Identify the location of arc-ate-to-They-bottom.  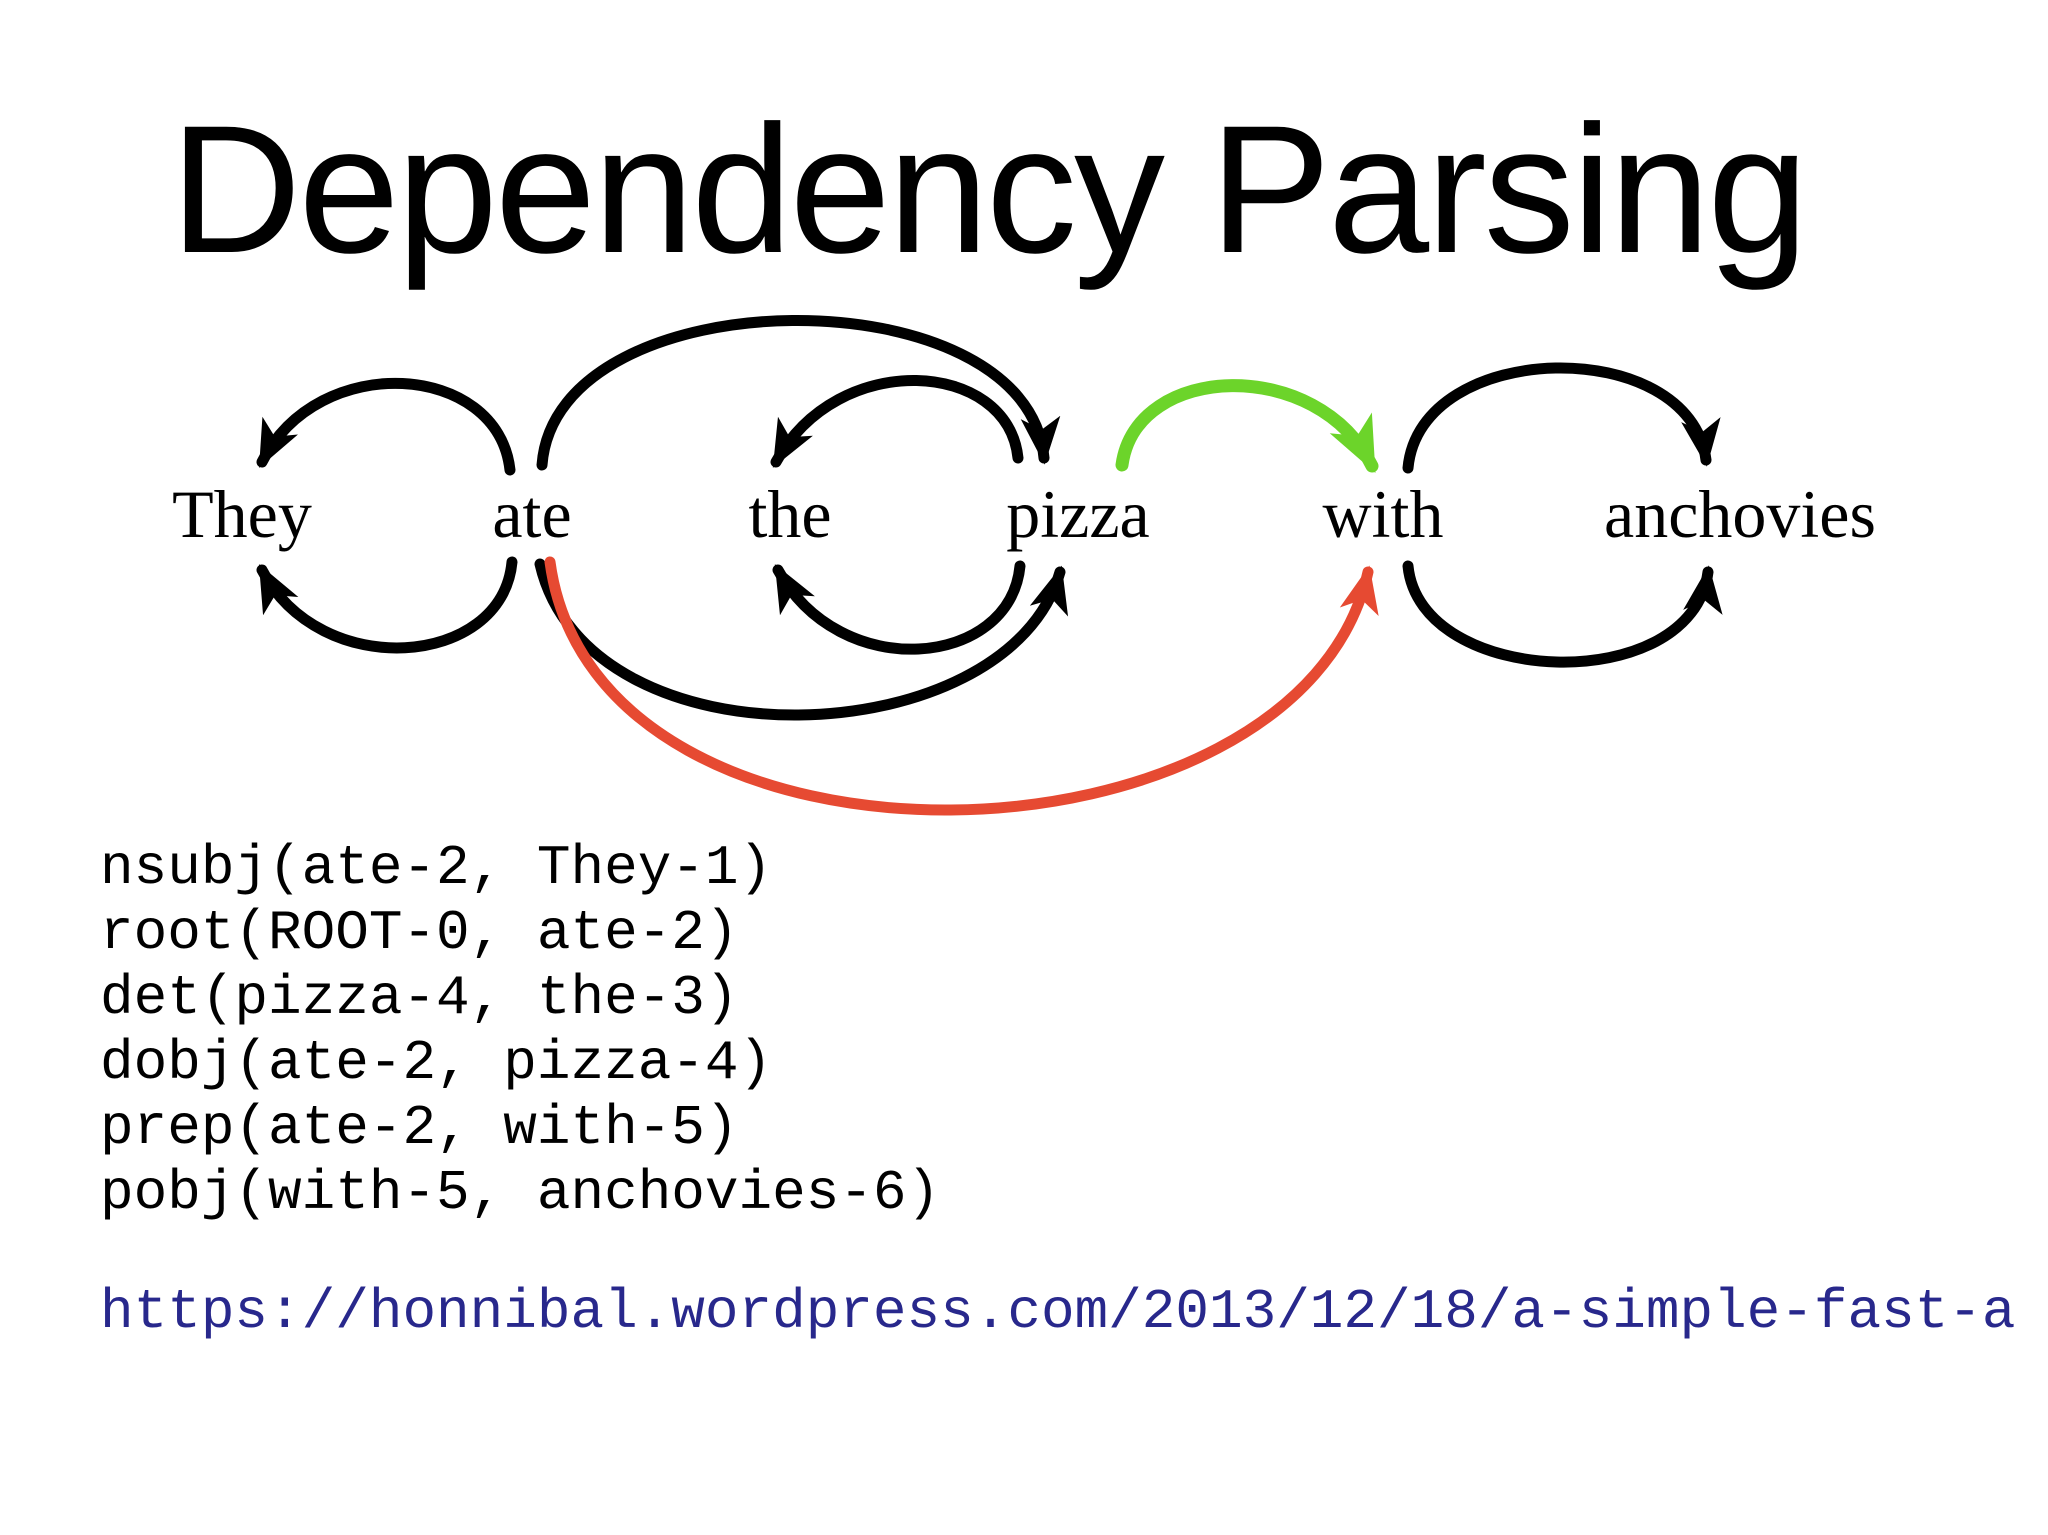
(387, 605).